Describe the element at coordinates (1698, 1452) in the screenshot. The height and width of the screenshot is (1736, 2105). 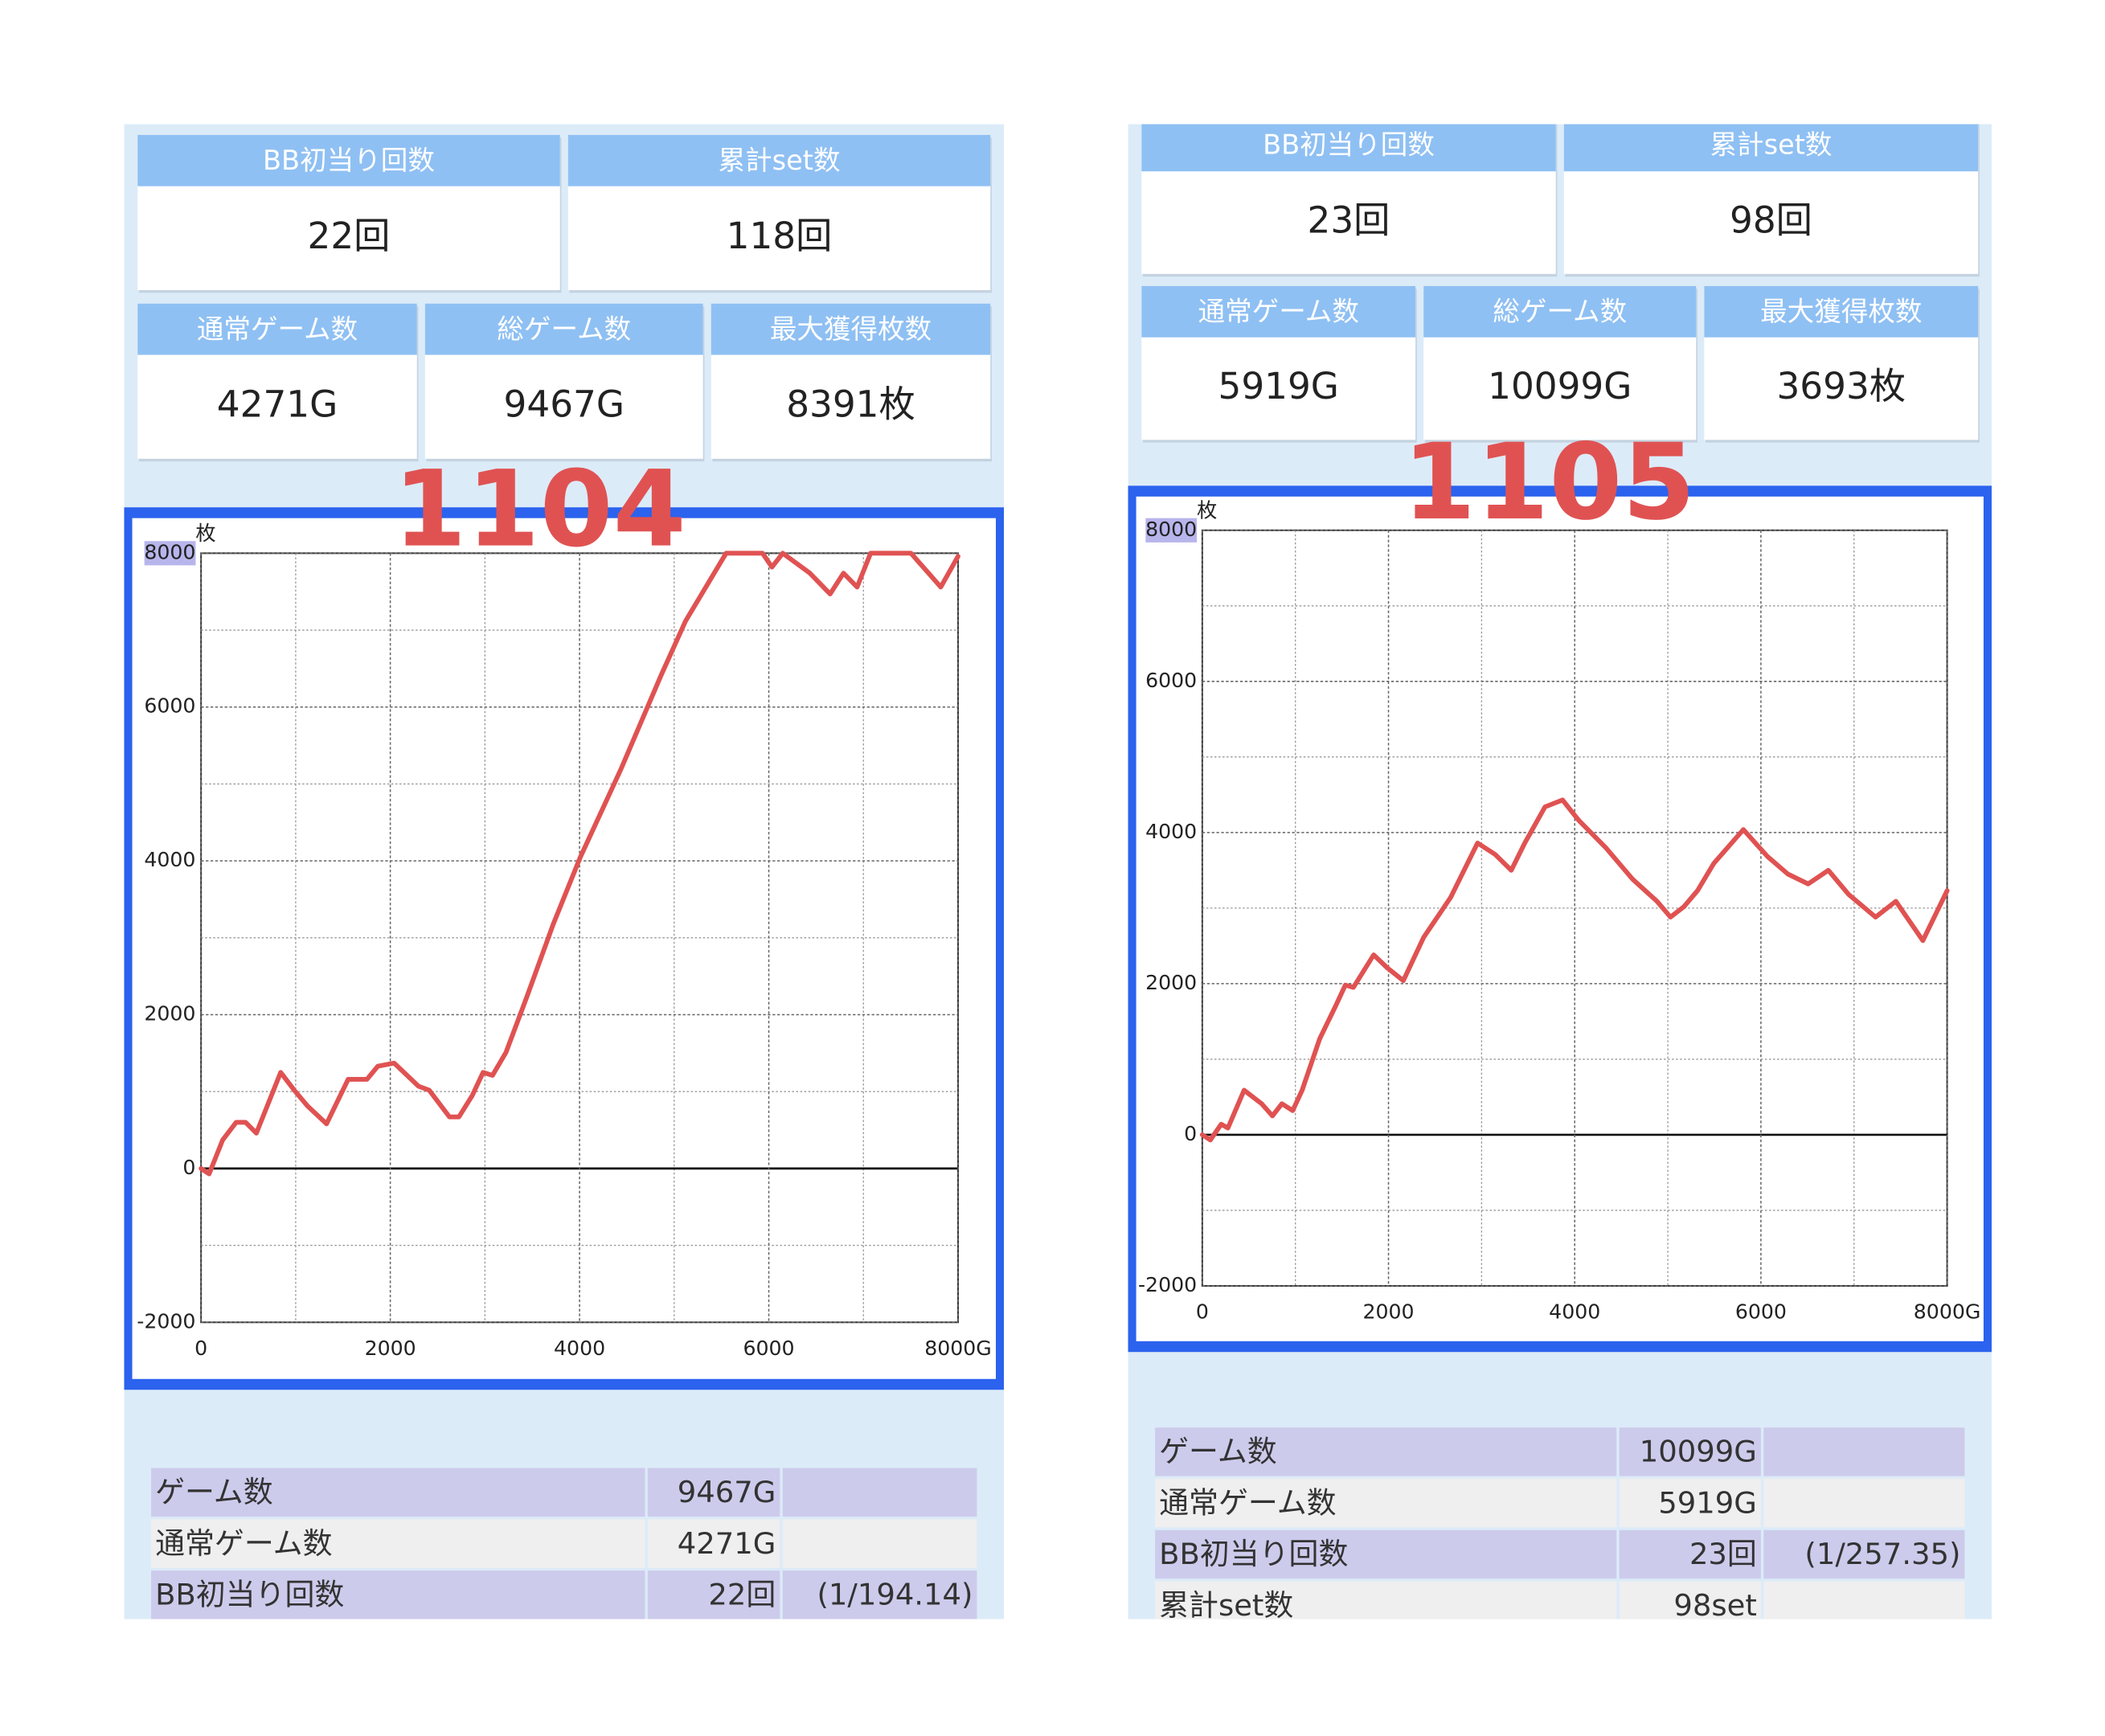
I see `table-text: 10099G` at that location.